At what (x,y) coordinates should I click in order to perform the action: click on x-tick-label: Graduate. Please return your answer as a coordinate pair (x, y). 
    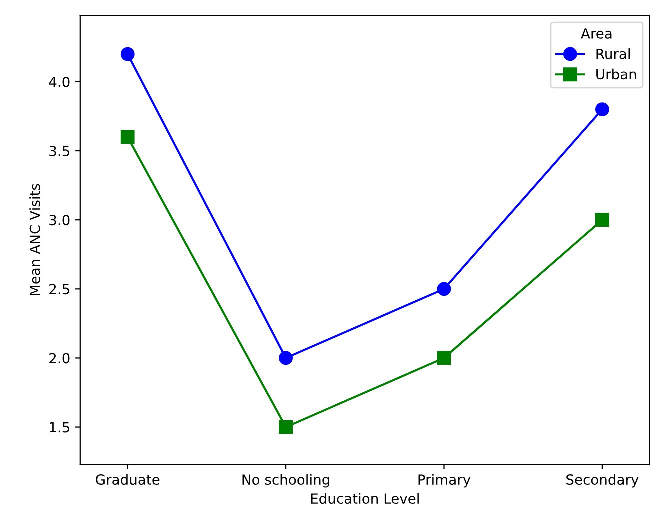
    Looking at the image, I should click on (128, 480).